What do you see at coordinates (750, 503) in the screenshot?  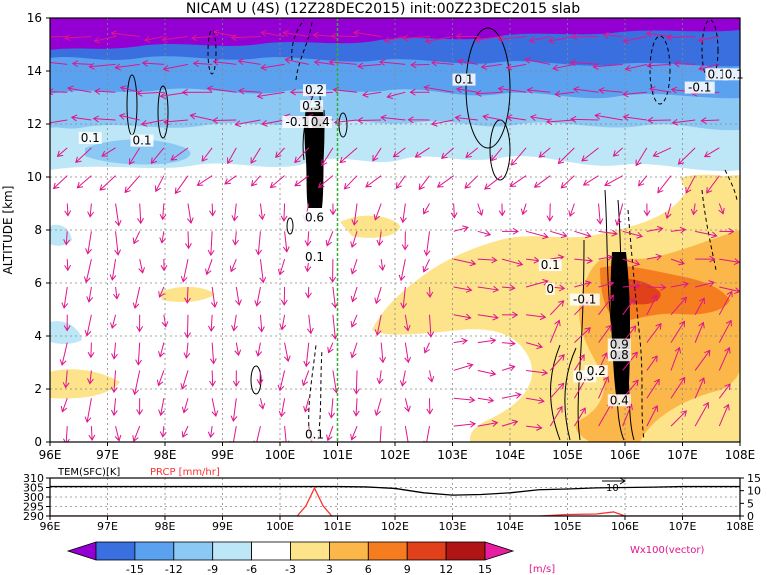 I see `sub-right-tick-label: 5` at bounding box center [750, 503].